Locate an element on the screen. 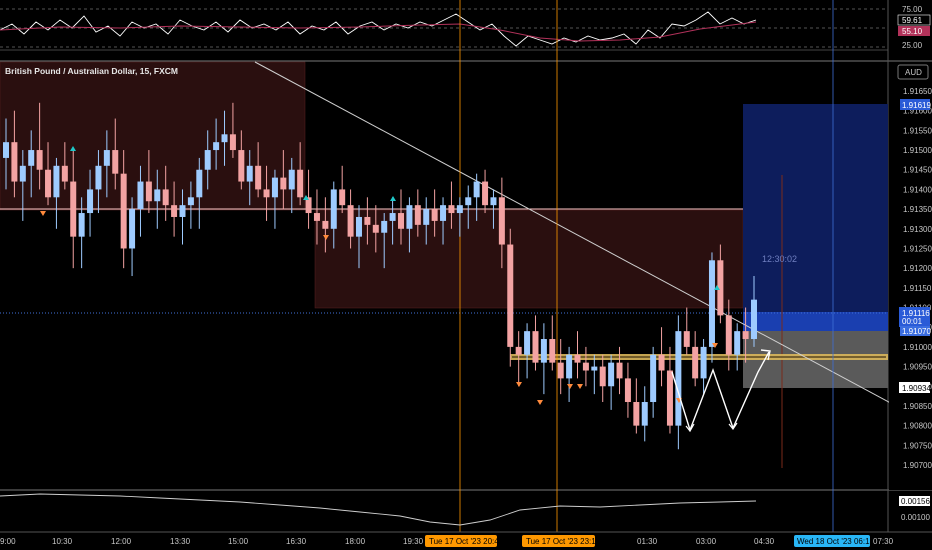  time-label: 13:30 is located at coordinates (180, 541).